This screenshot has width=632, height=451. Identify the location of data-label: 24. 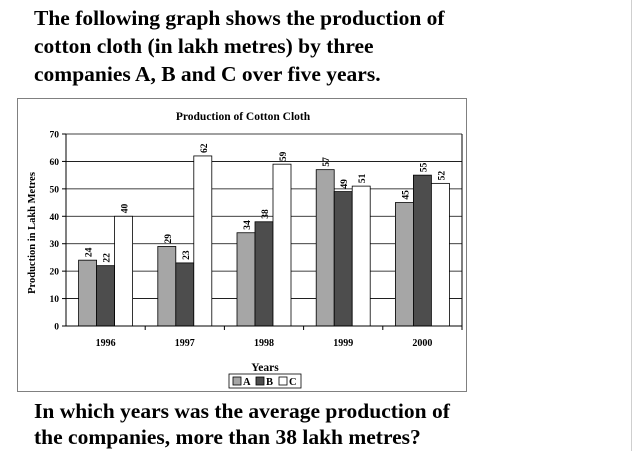
(90, 252).